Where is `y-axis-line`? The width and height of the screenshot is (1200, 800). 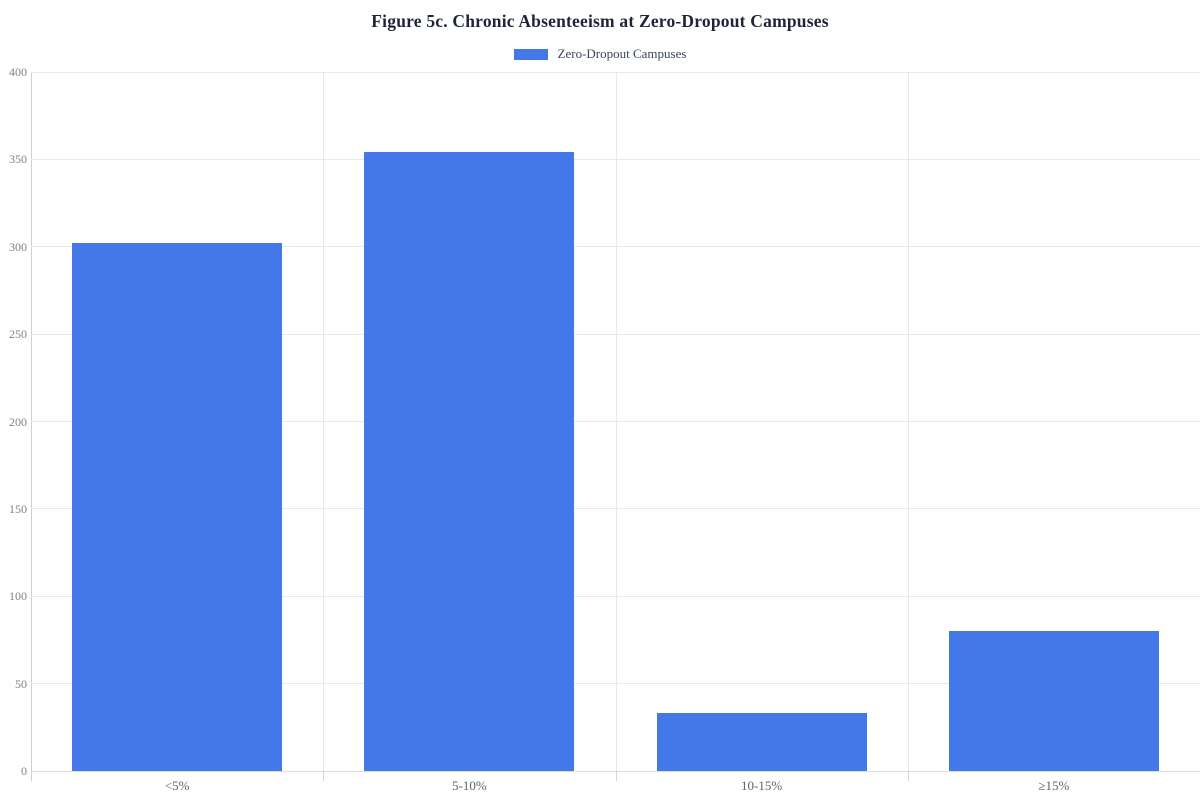
y-axis-line is located at coordinates (31, 426).